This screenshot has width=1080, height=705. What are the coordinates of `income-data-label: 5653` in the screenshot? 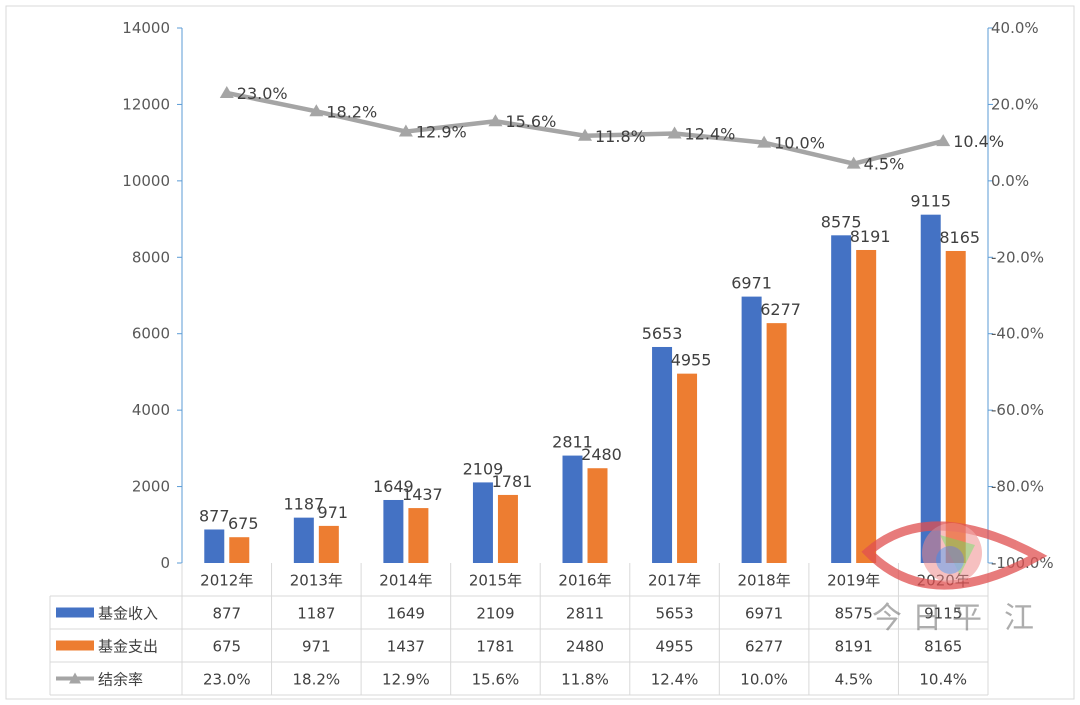 It's located at (662, 333).